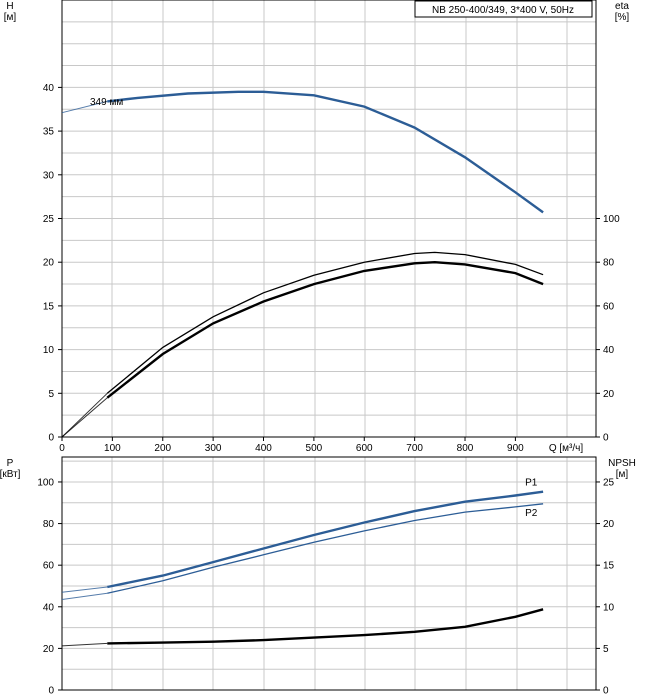 The height and width of the screenshot is (700, 658). What do you see at coordinates (622, 463) in the screenshot?
I see `right-axis-title: NPSH` at bounding box center [622, 463].